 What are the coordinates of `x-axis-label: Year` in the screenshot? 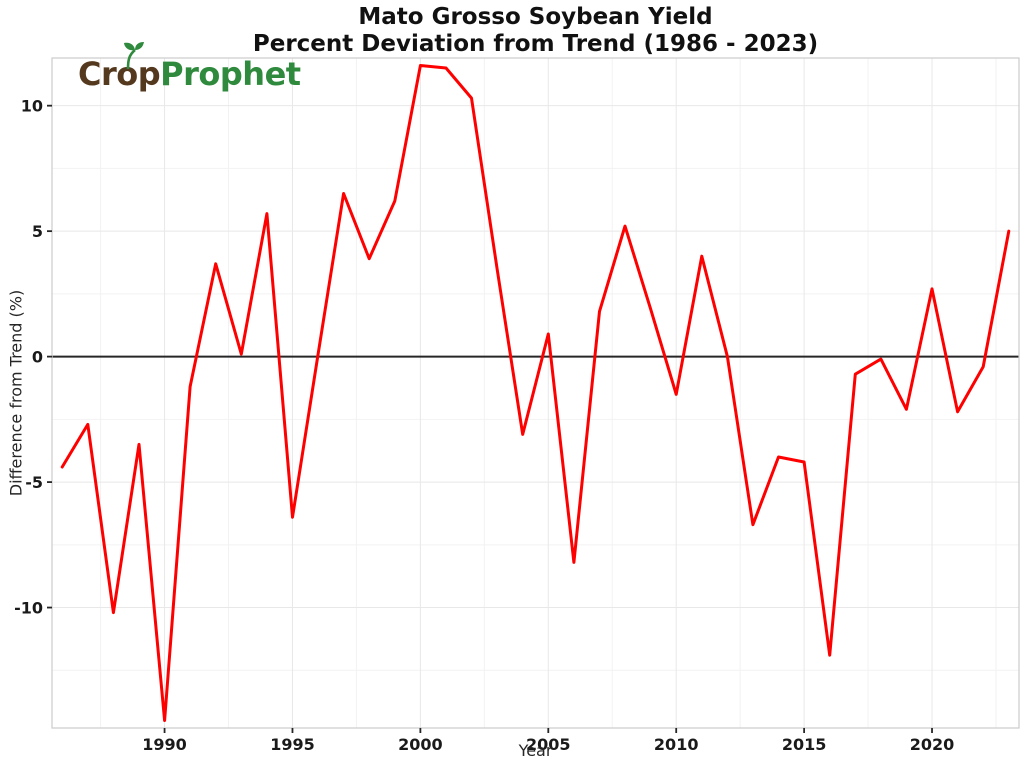 It's located at (535, 750).